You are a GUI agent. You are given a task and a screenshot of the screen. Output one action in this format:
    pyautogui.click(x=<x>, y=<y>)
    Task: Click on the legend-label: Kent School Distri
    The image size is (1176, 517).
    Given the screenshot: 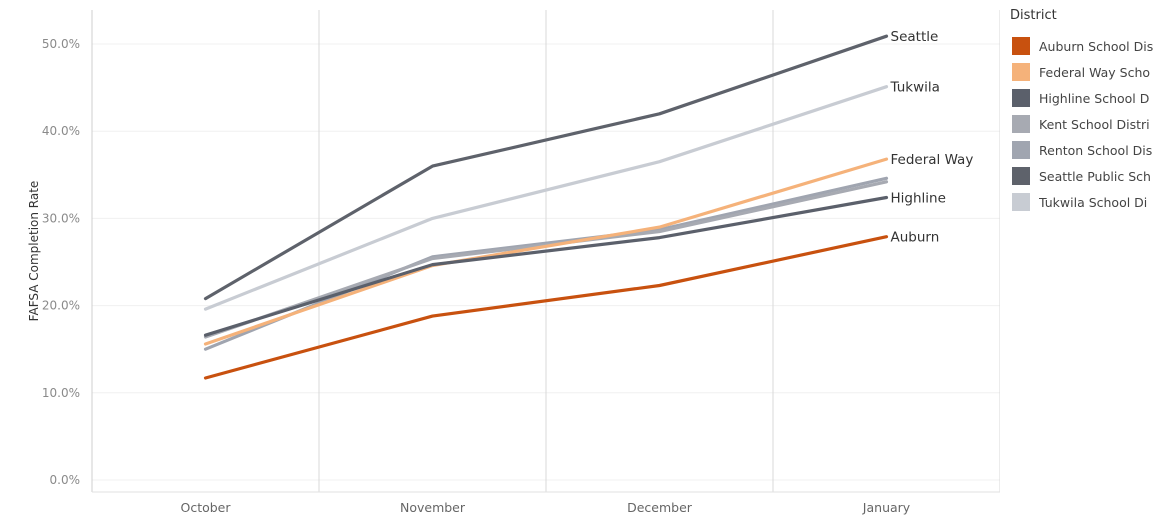 What is the action you would take?
    pyautogui.click(x=1094, y=124)
    